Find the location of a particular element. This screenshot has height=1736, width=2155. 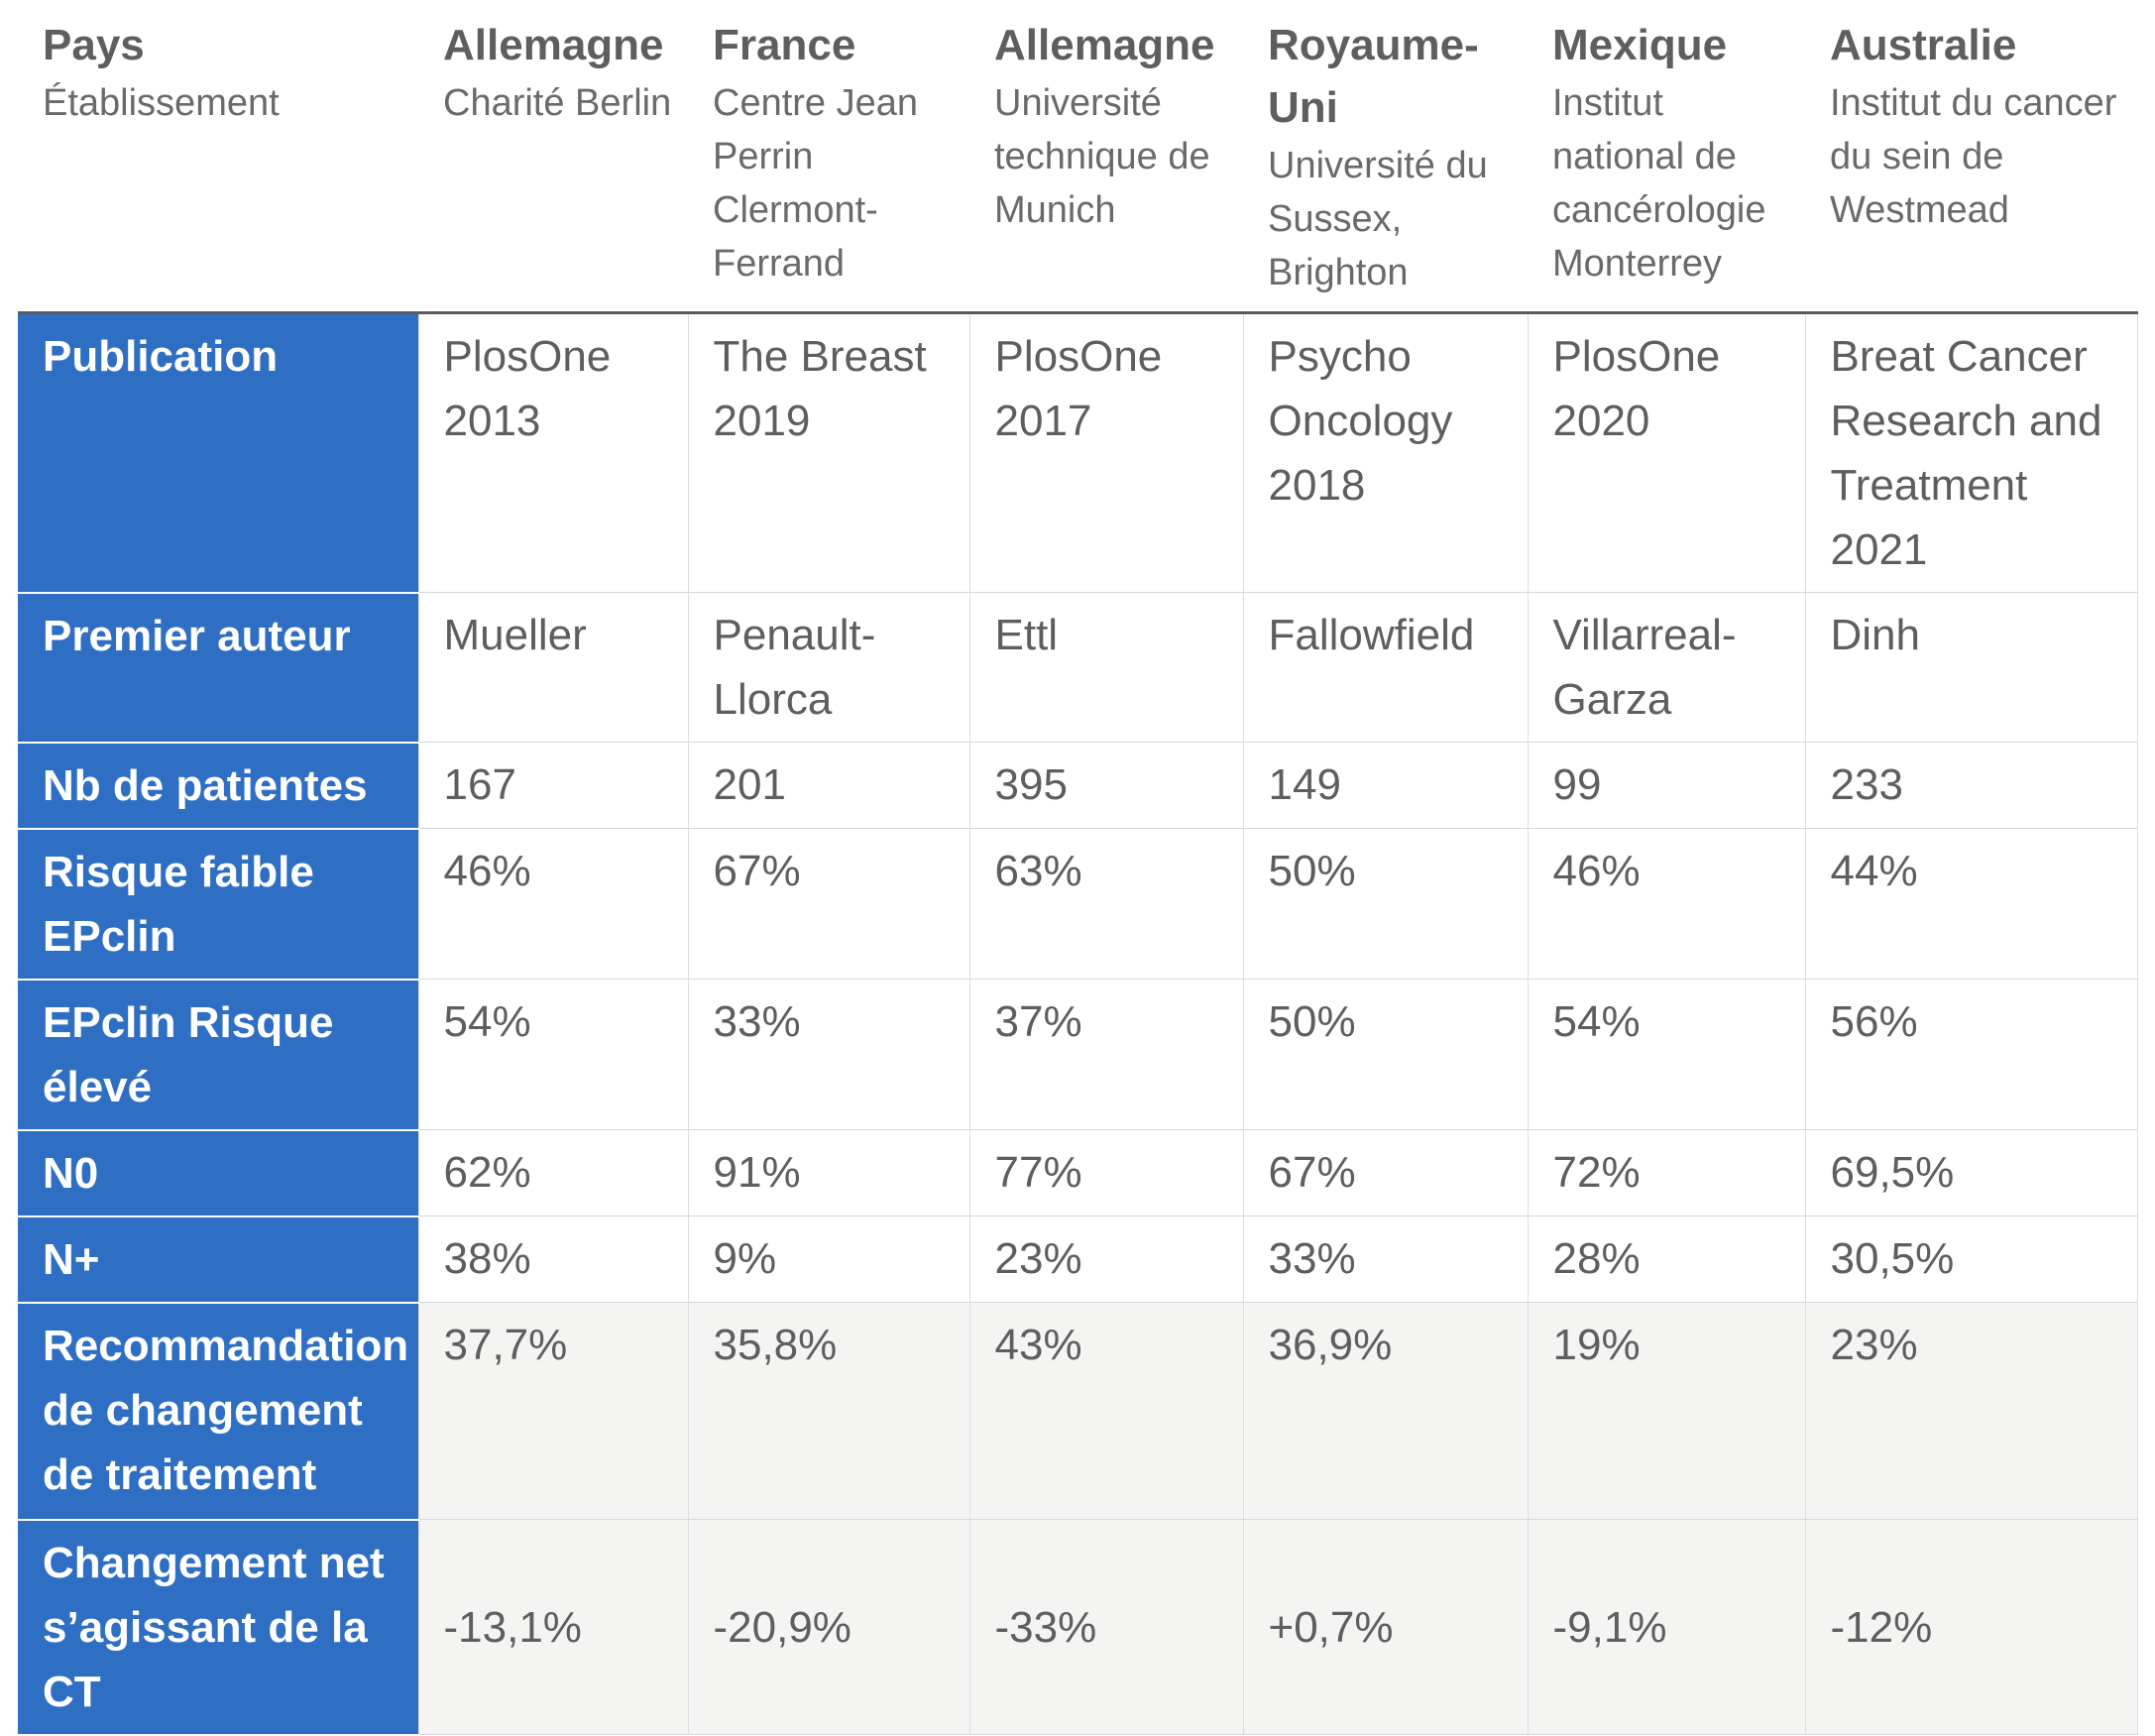

table-cell: PlosOne 2013 is located at coordinates (553, 452).